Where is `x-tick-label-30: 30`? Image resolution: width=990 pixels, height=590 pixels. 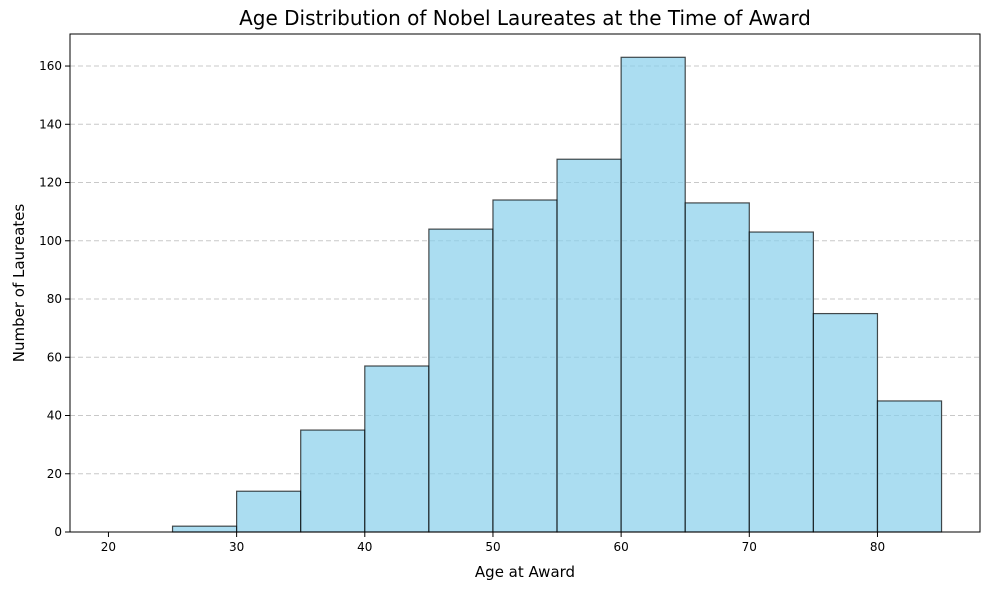 x-tick-label-30: 30 is located at coordinates (236, 547).